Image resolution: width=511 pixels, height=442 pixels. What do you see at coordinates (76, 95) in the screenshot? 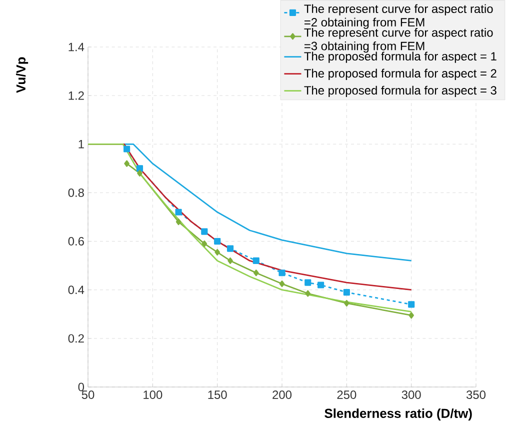
I see `y-tick-label: 1.2` at bounding box center [76, 95].